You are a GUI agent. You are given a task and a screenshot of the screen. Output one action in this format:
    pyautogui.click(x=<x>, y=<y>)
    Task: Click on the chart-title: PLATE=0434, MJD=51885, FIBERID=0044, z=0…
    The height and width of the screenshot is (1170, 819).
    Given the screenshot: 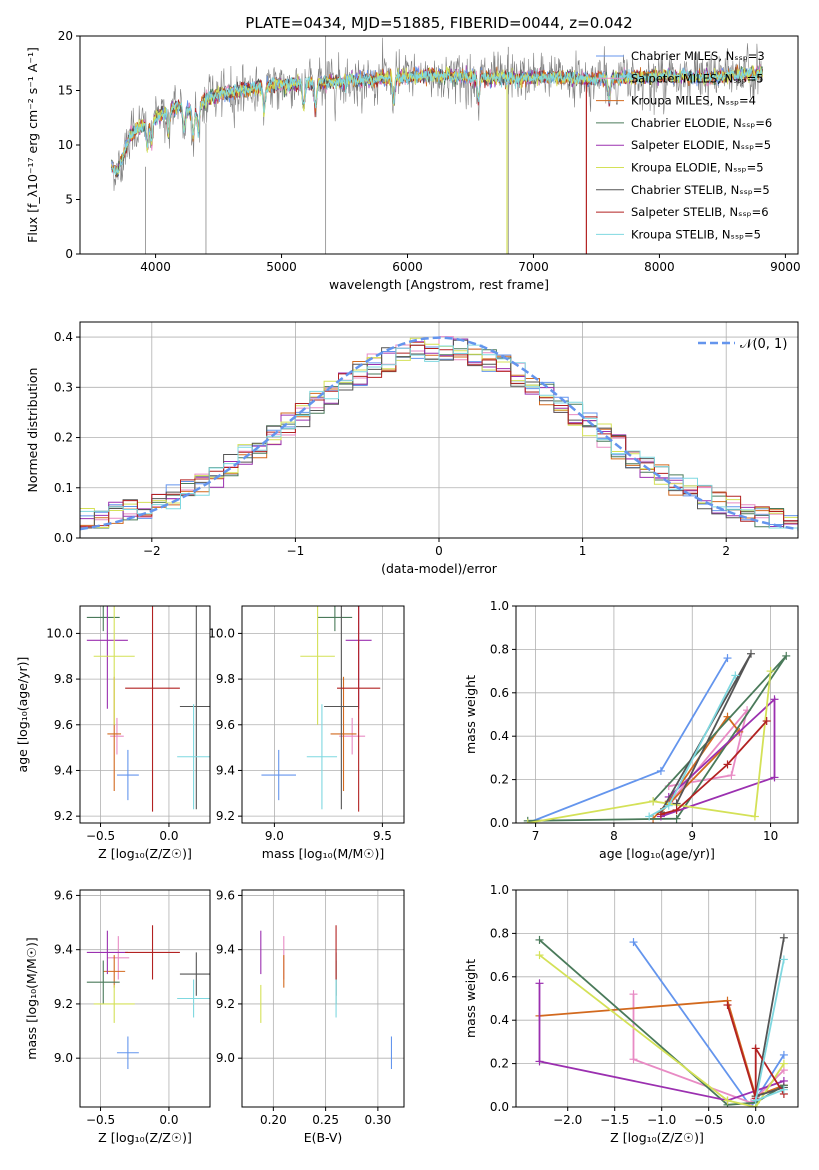 What is the action you would take?
    pyautogui.click(x=438, y=23)
    